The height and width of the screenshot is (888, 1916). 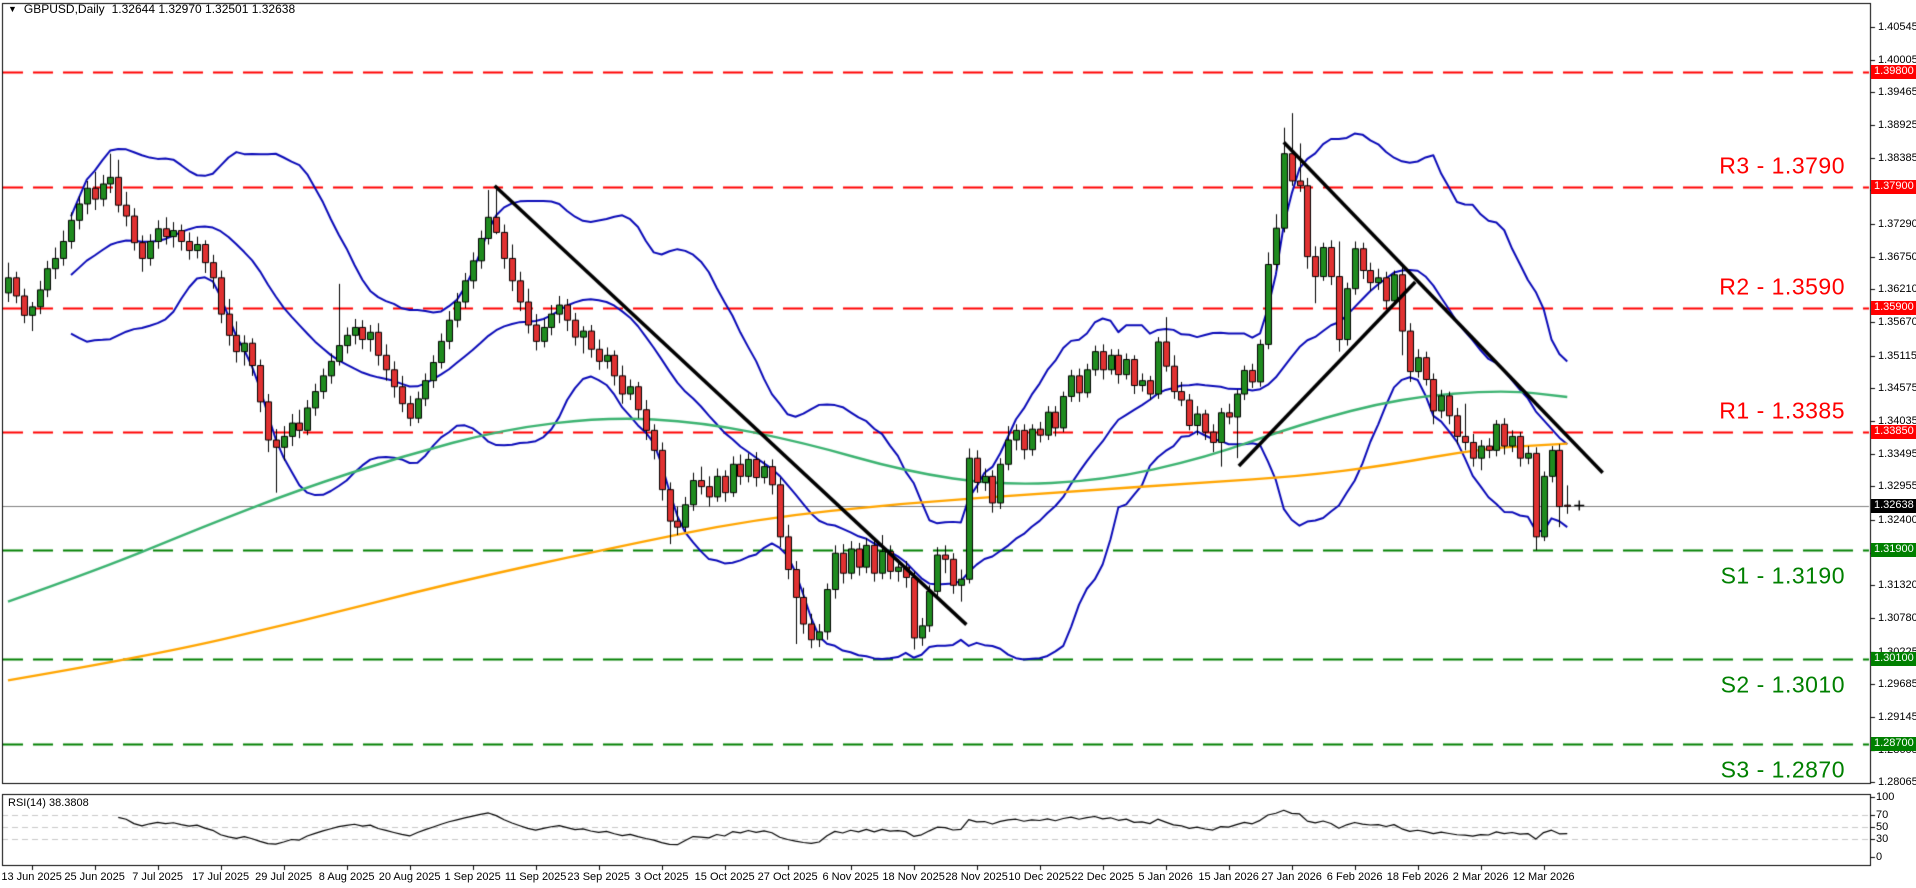 I want to click on price-tick-label: 1.40005, so click(x=1897, y=59).